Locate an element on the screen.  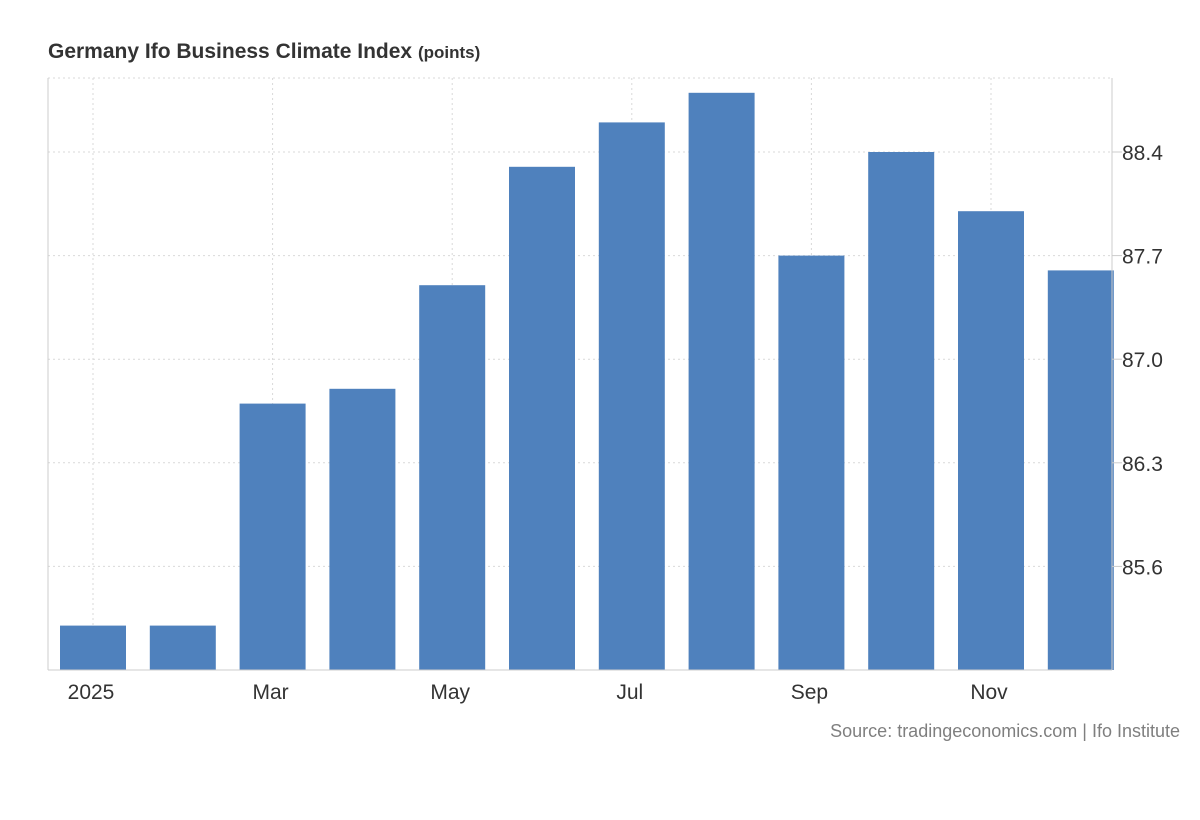
x-tick-label: May is located at coordinates (450, 692).